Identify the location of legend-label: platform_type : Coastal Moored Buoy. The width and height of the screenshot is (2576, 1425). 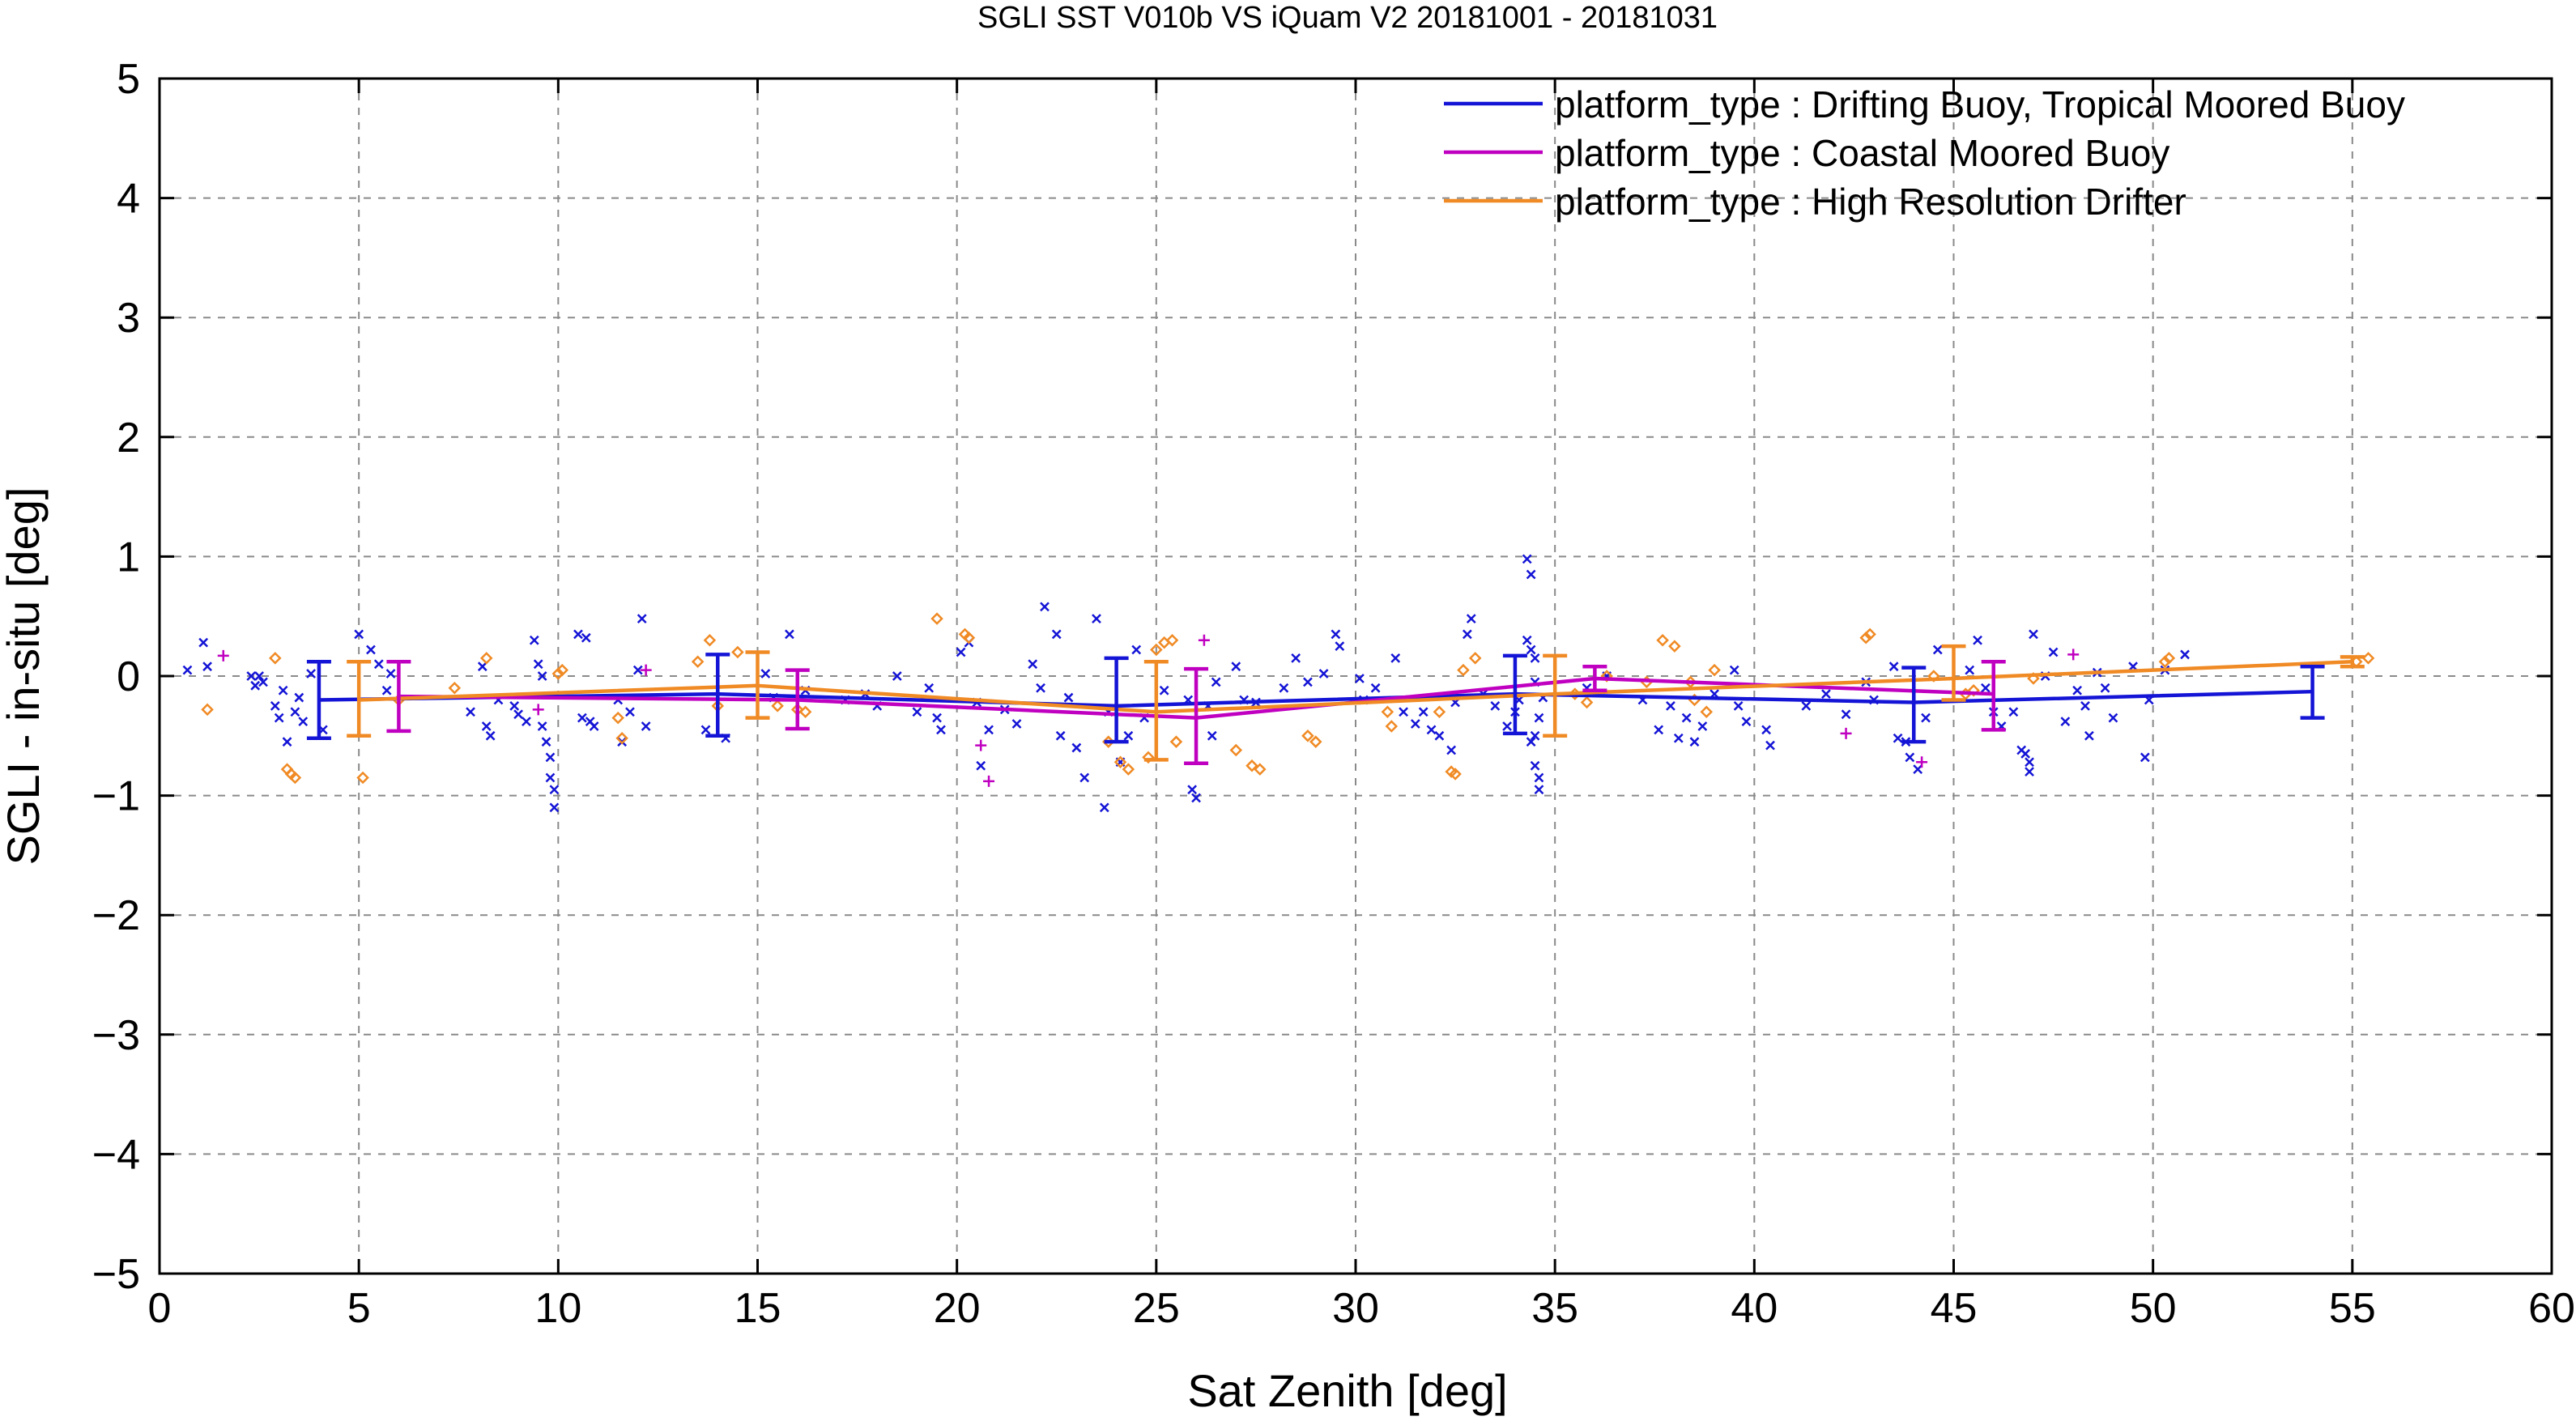
(1862, 153).